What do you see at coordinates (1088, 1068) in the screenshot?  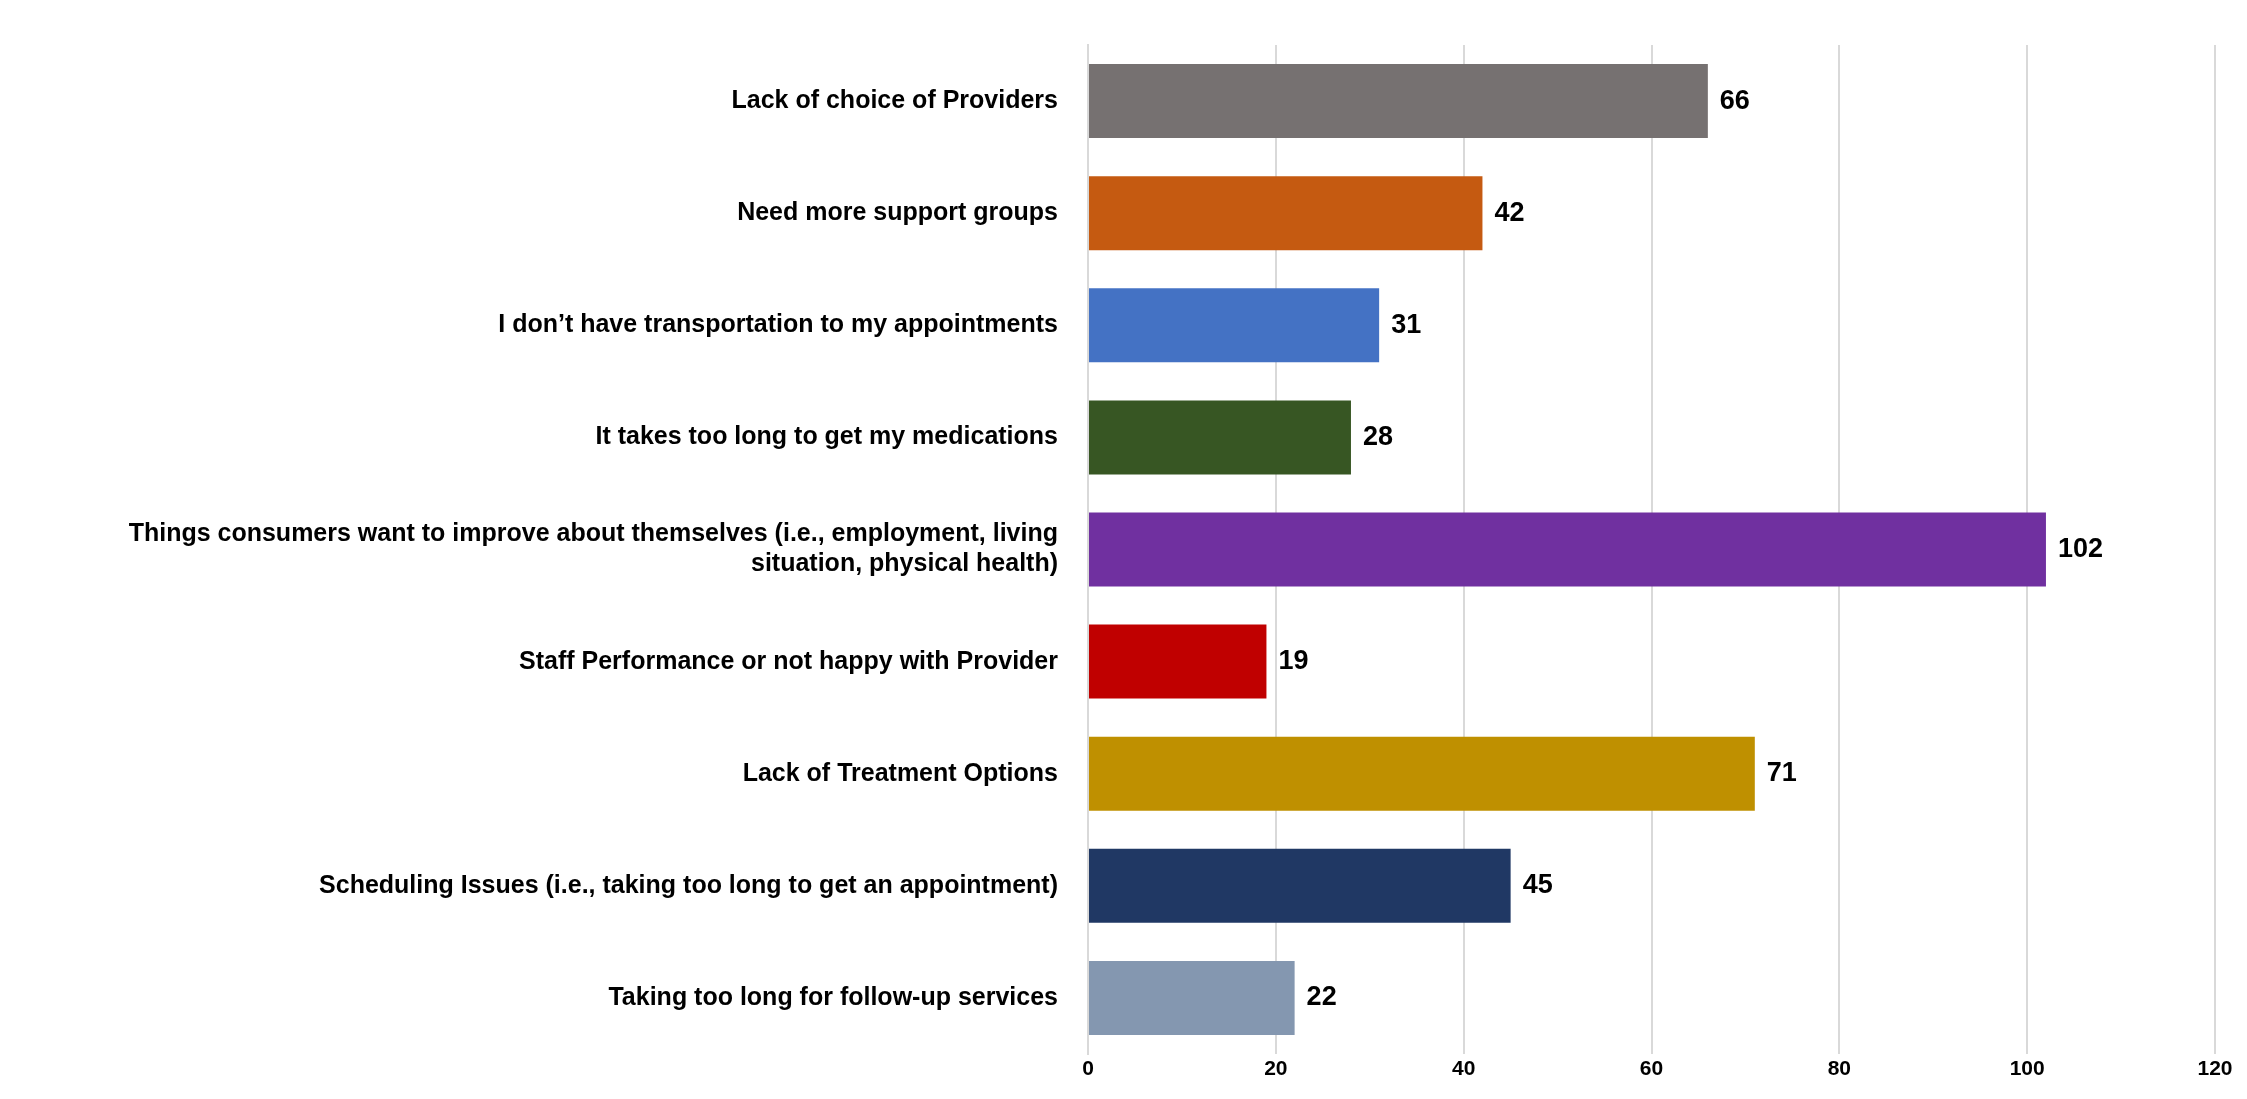 I see `x-tick-label: 0` at bounding box center [1088, 1068].